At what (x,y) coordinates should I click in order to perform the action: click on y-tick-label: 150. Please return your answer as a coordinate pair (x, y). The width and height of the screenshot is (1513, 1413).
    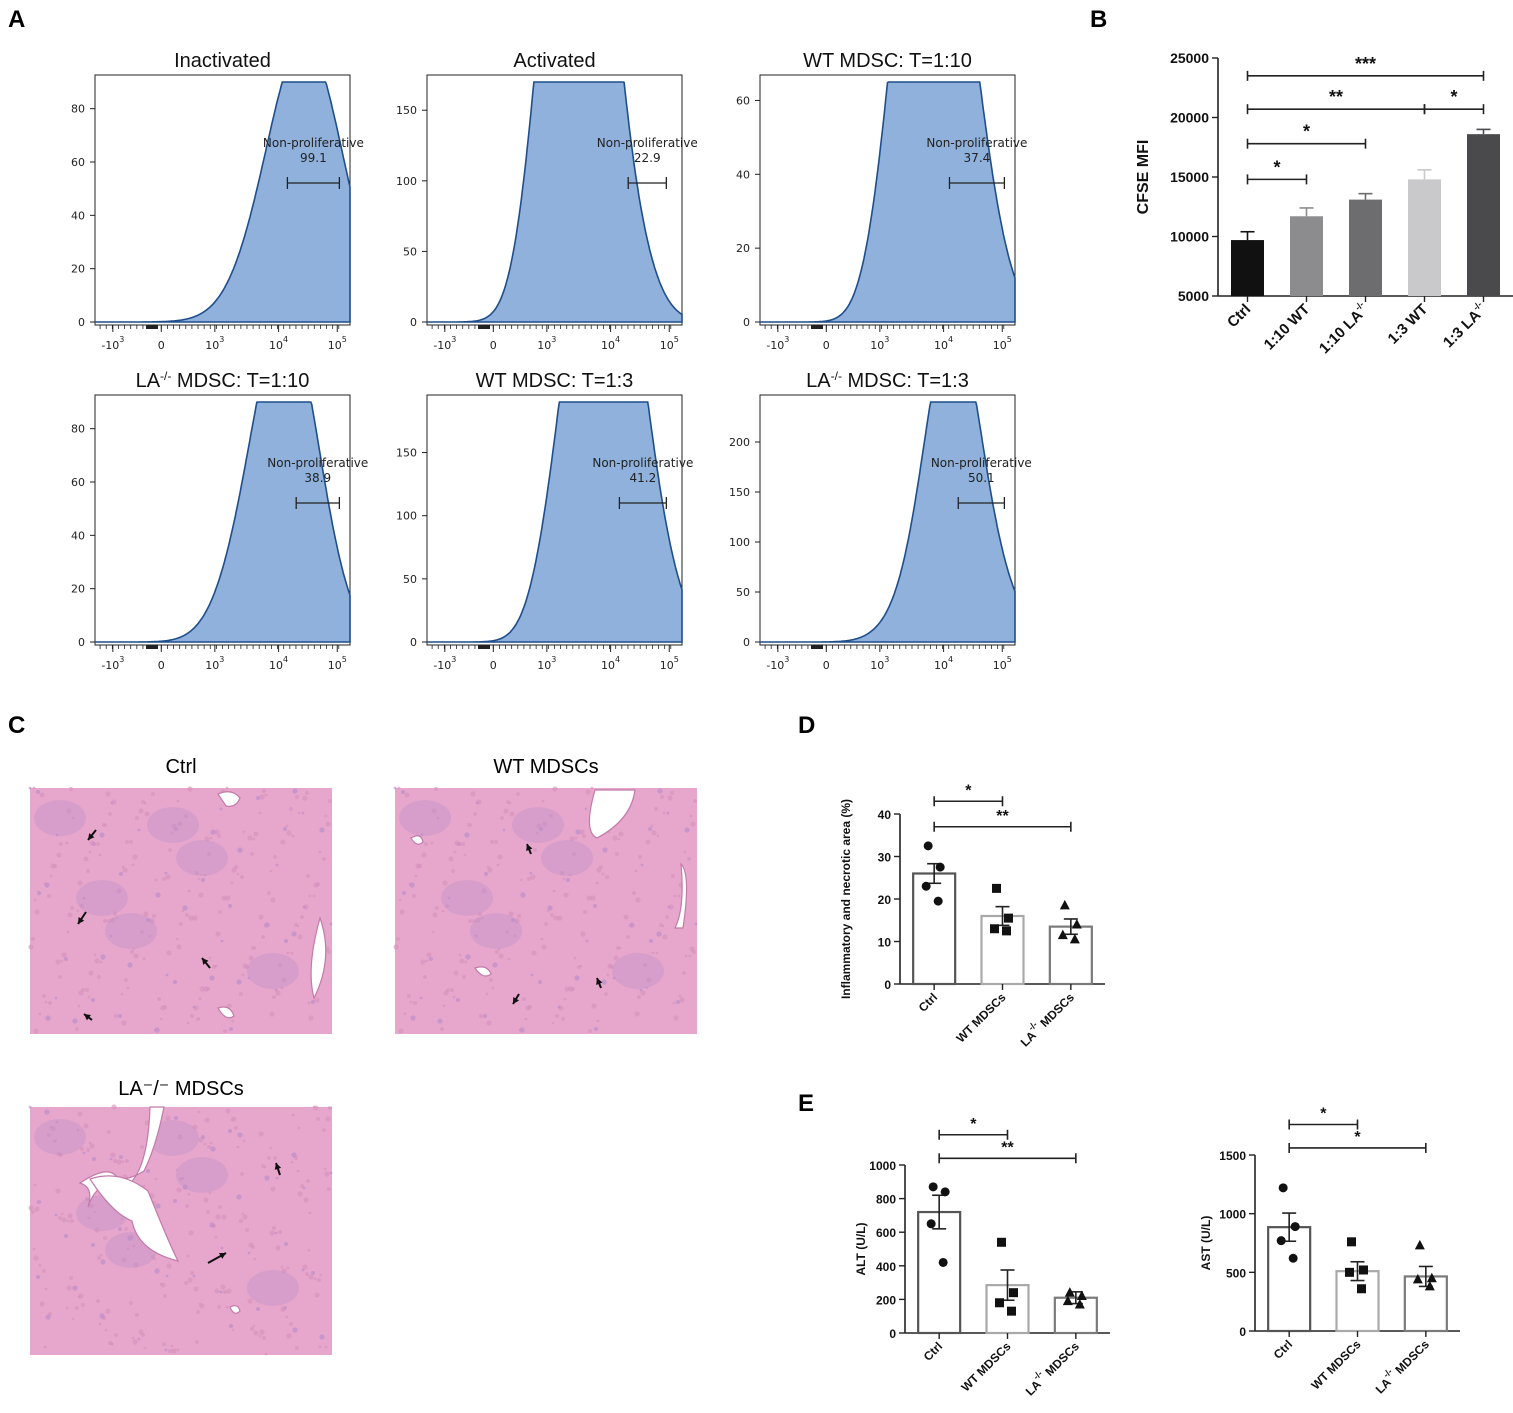
    Looking at the image, I should click on (739, 492).